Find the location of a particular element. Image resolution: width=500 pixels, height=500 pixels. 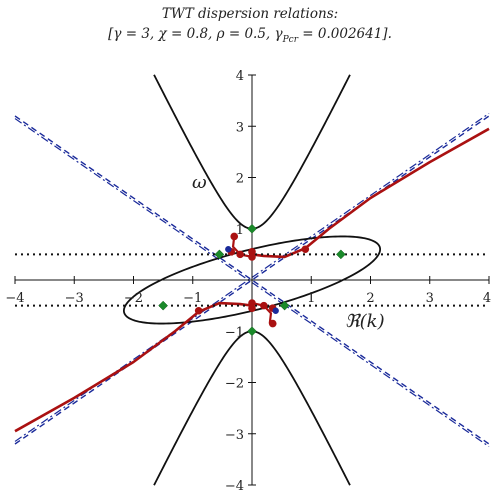

x-tick-label: −3 is located at coordinates (74, 298).